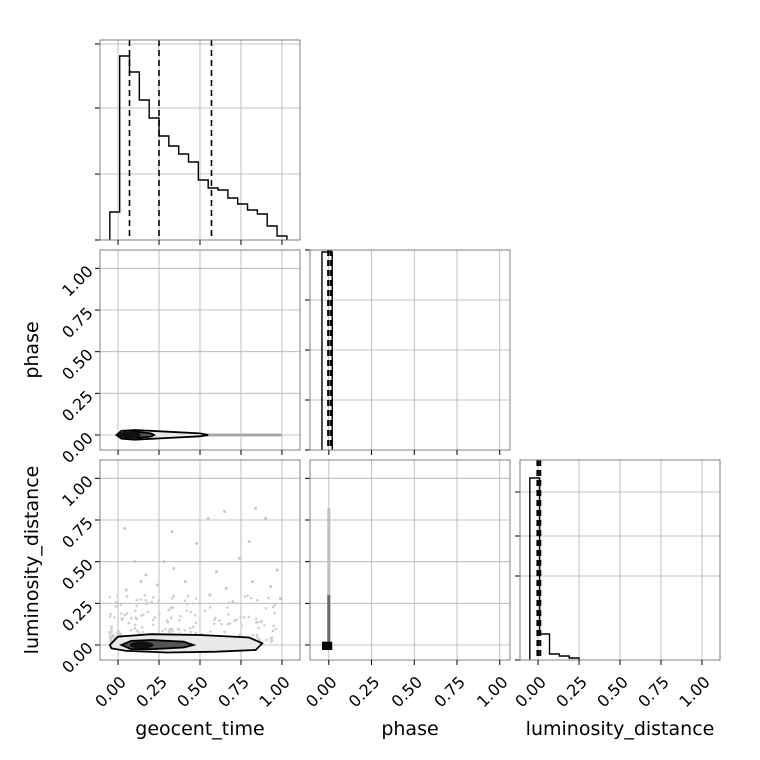 The height and width of the screenshot is (760, 760). I want to click on luminosity_distance-vs-phase-xtick-label-1: 0.25, so click(364, 691).